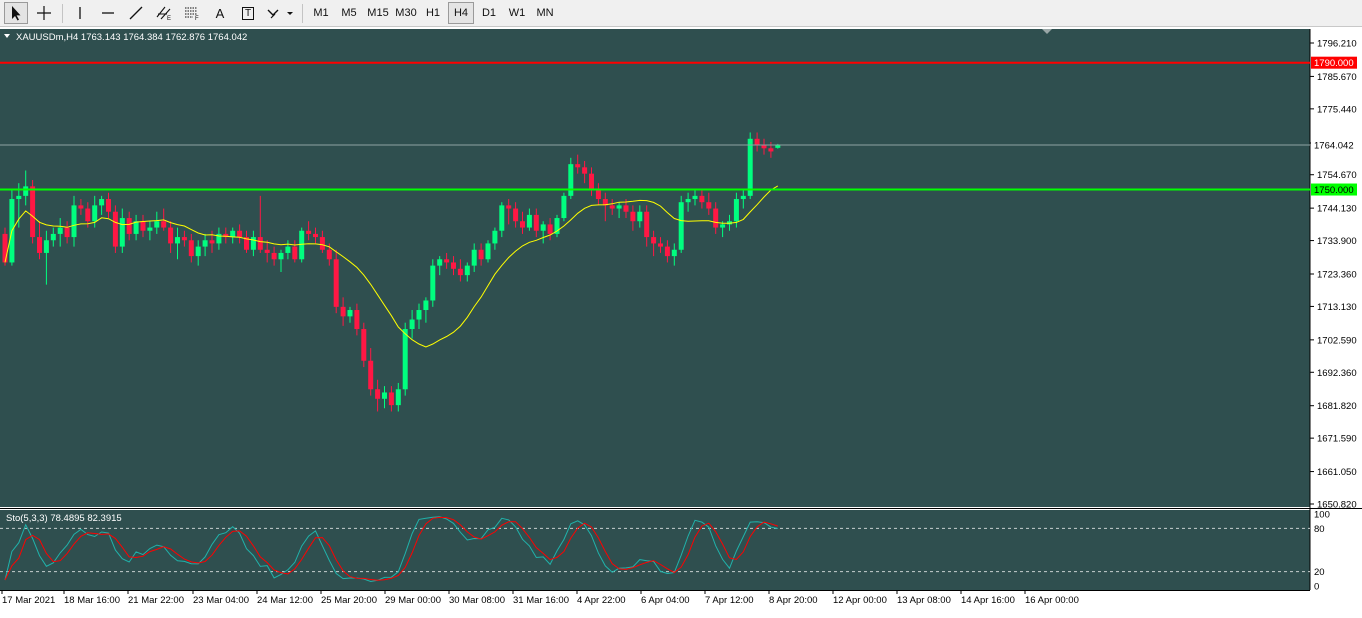  I want to click on channel-icon: E, so click(163, 13).